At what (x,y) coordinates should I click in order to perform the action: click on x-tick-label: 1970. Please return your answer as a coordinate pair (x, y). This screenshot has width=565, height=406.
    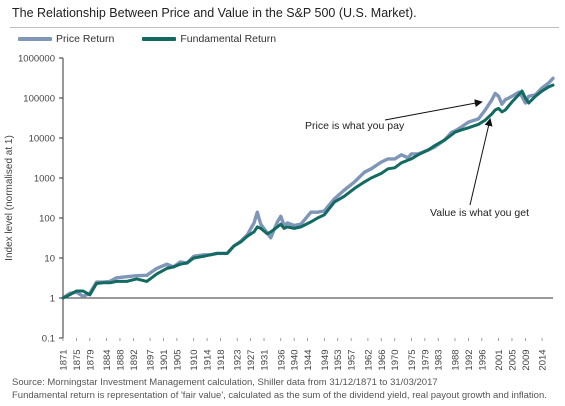
    Looking at the image, I should click on (395, 359).